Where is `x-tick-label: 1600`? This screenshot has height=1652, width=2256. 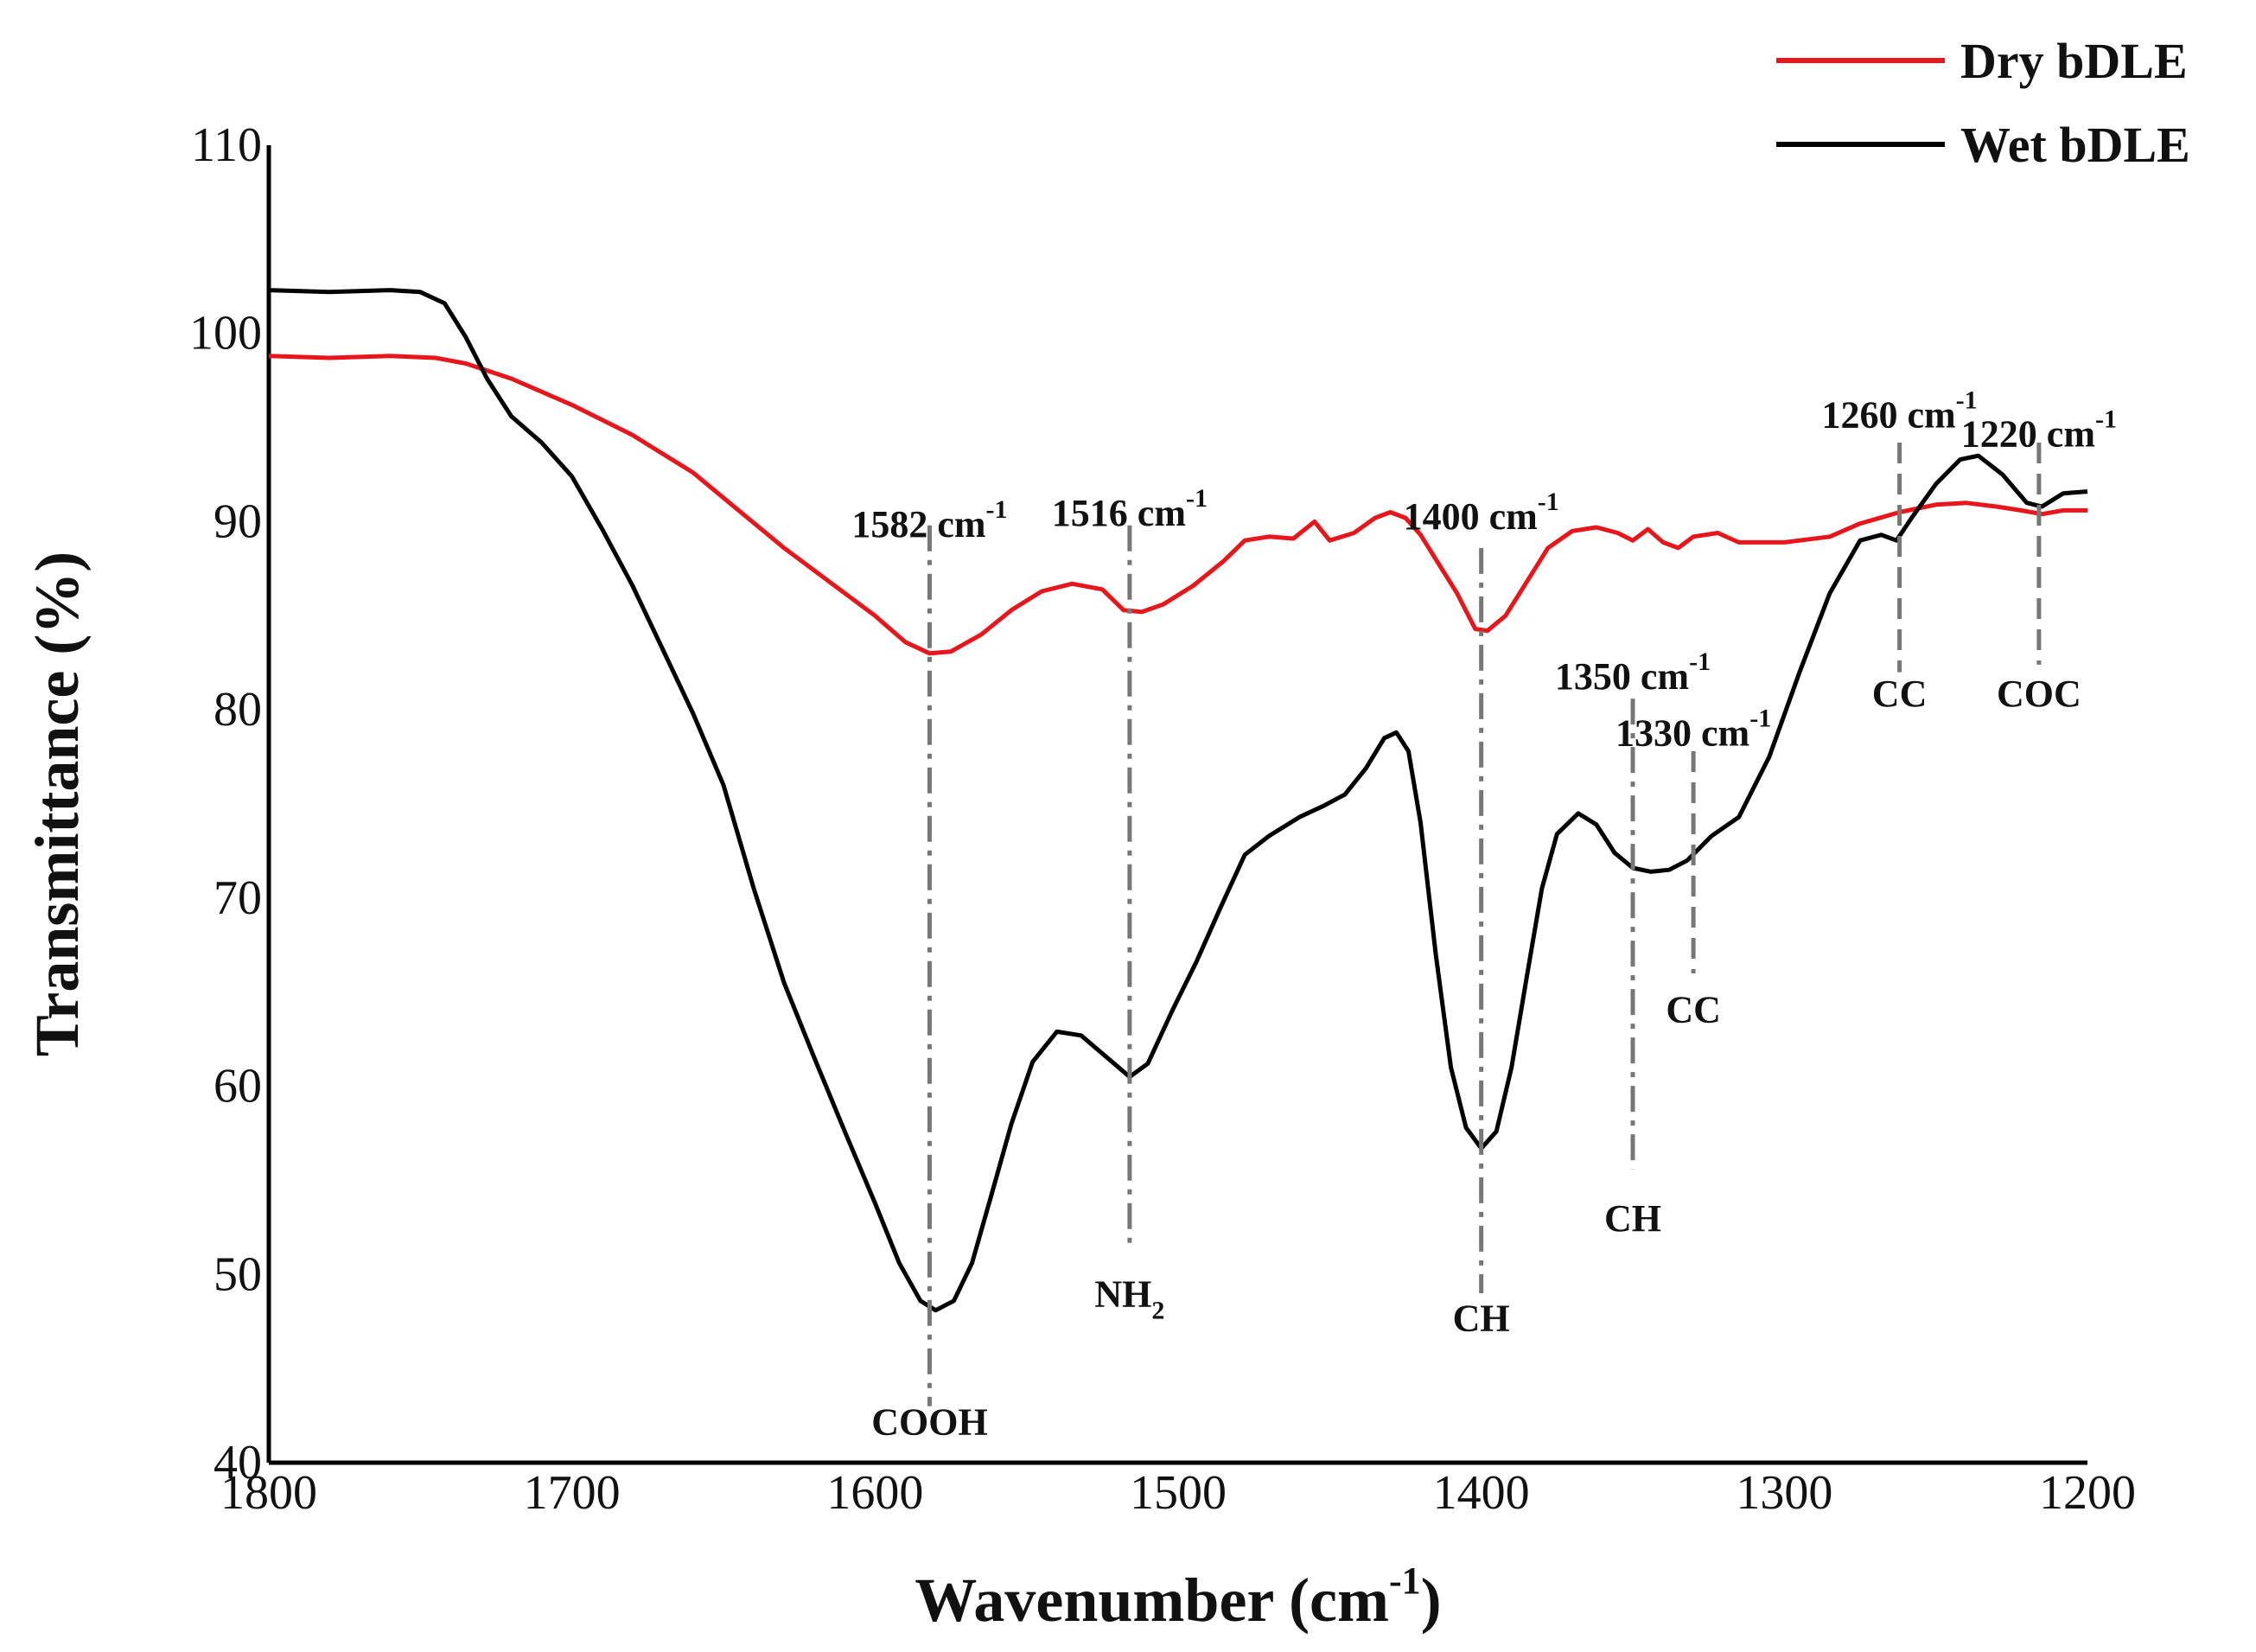 x-tick-label: 1600 is located at coordinates (874, 1493).